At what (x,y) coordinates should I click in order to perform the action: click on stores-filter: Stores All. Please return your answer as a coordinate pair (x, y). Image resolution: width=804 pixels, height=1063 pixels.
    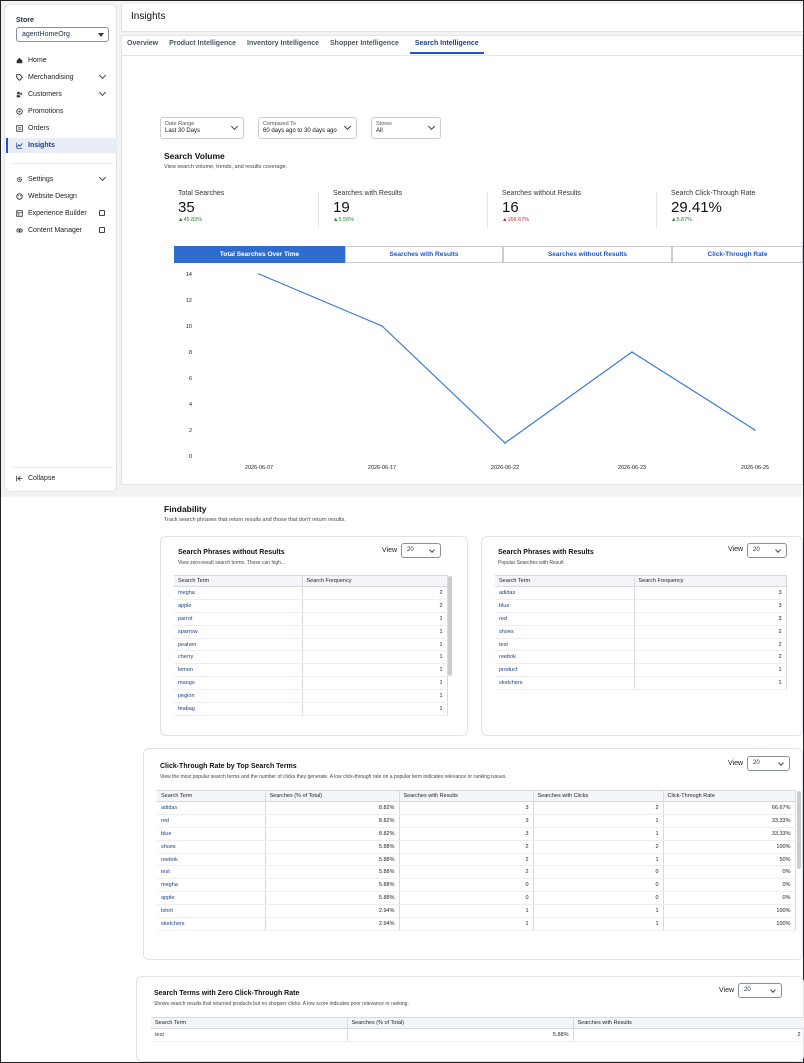
    Looking at the image, I should click on (406, 128).